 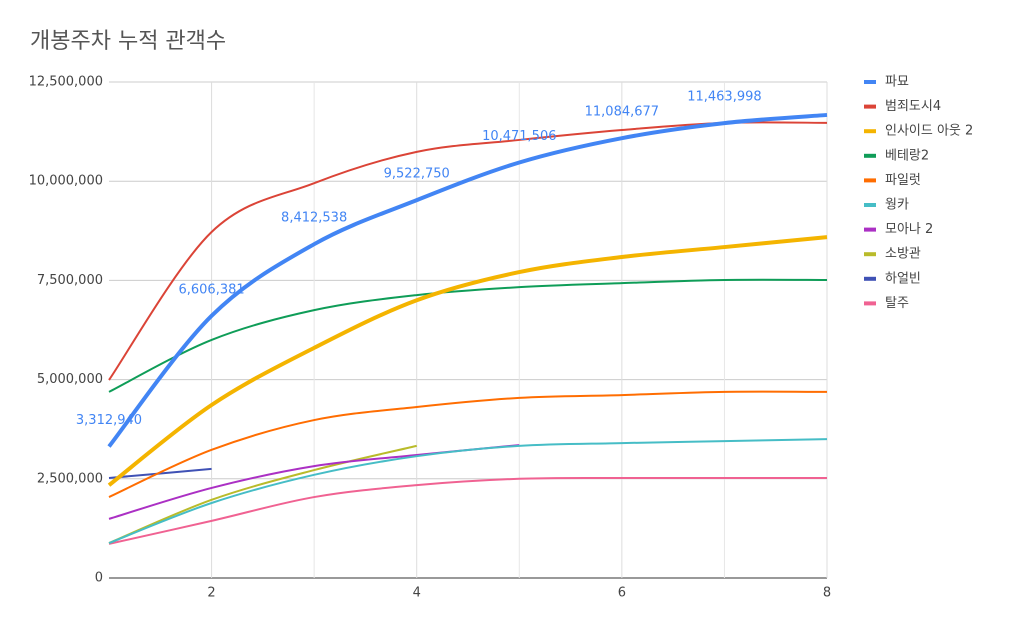 I want to click on y-tick-label: 0, so click(x=99, y=578).